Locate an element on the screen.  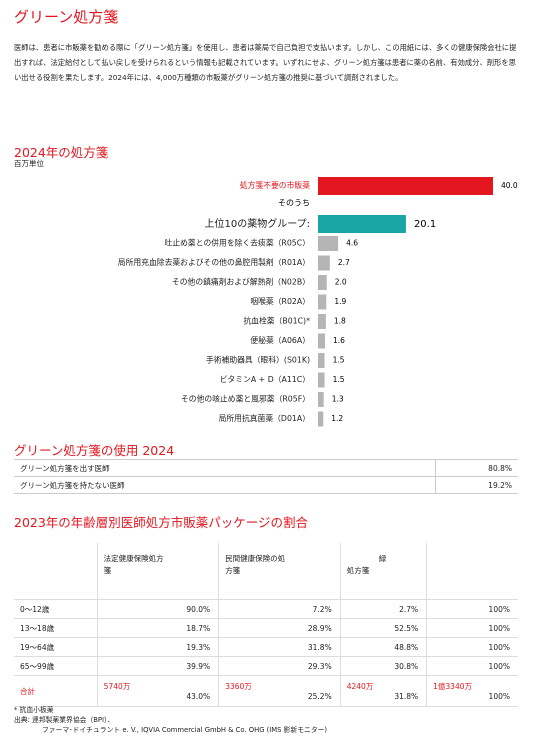
value-label: 2.0 is located at coordinates (341, 282).